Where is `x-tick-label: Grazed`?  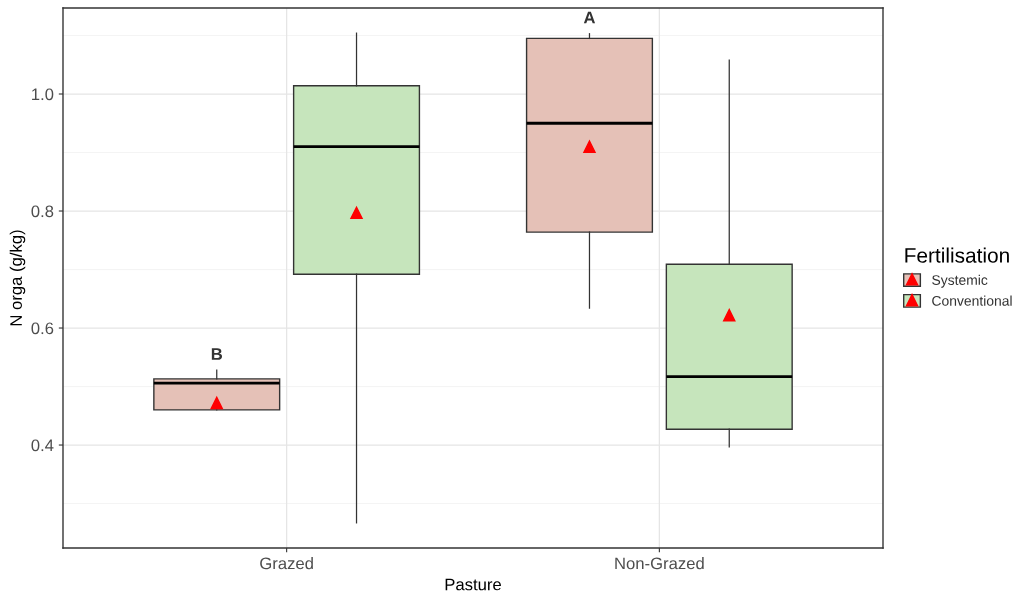 x-tick-label: Grazed is located at coordinates (286, 563).